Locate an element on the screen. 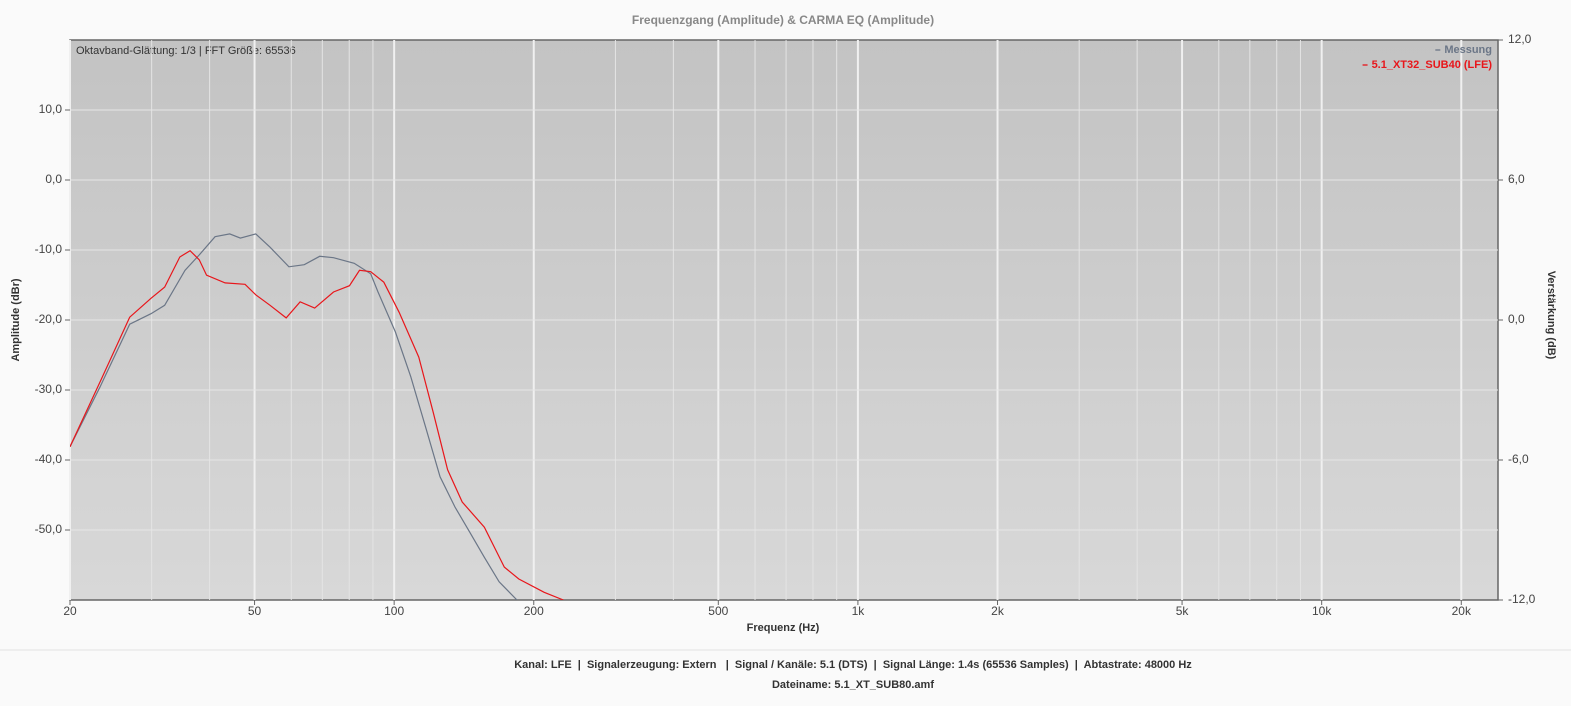  footer-file: Dateiname: 5.1_XT_SUB80.amf is located at coordinates (853, 685).